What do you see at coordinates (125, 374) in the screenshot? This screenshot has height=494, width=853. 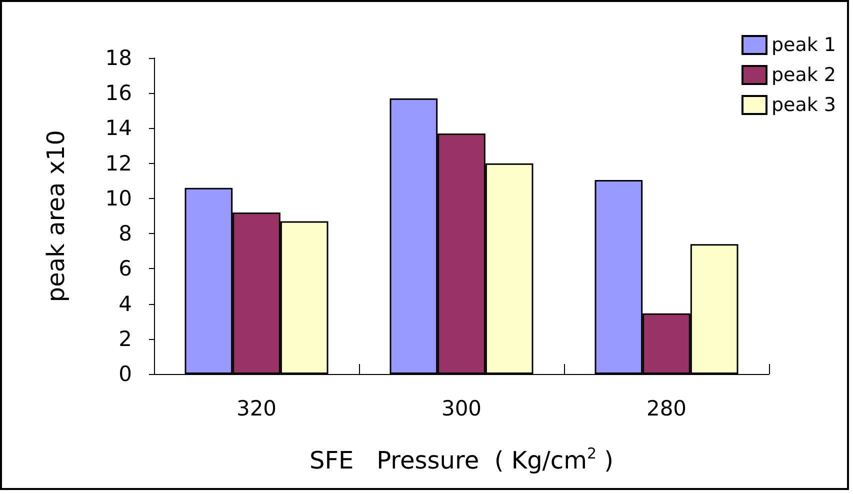 I see `y-tick-label: 0` at bounding box center [125, 374].